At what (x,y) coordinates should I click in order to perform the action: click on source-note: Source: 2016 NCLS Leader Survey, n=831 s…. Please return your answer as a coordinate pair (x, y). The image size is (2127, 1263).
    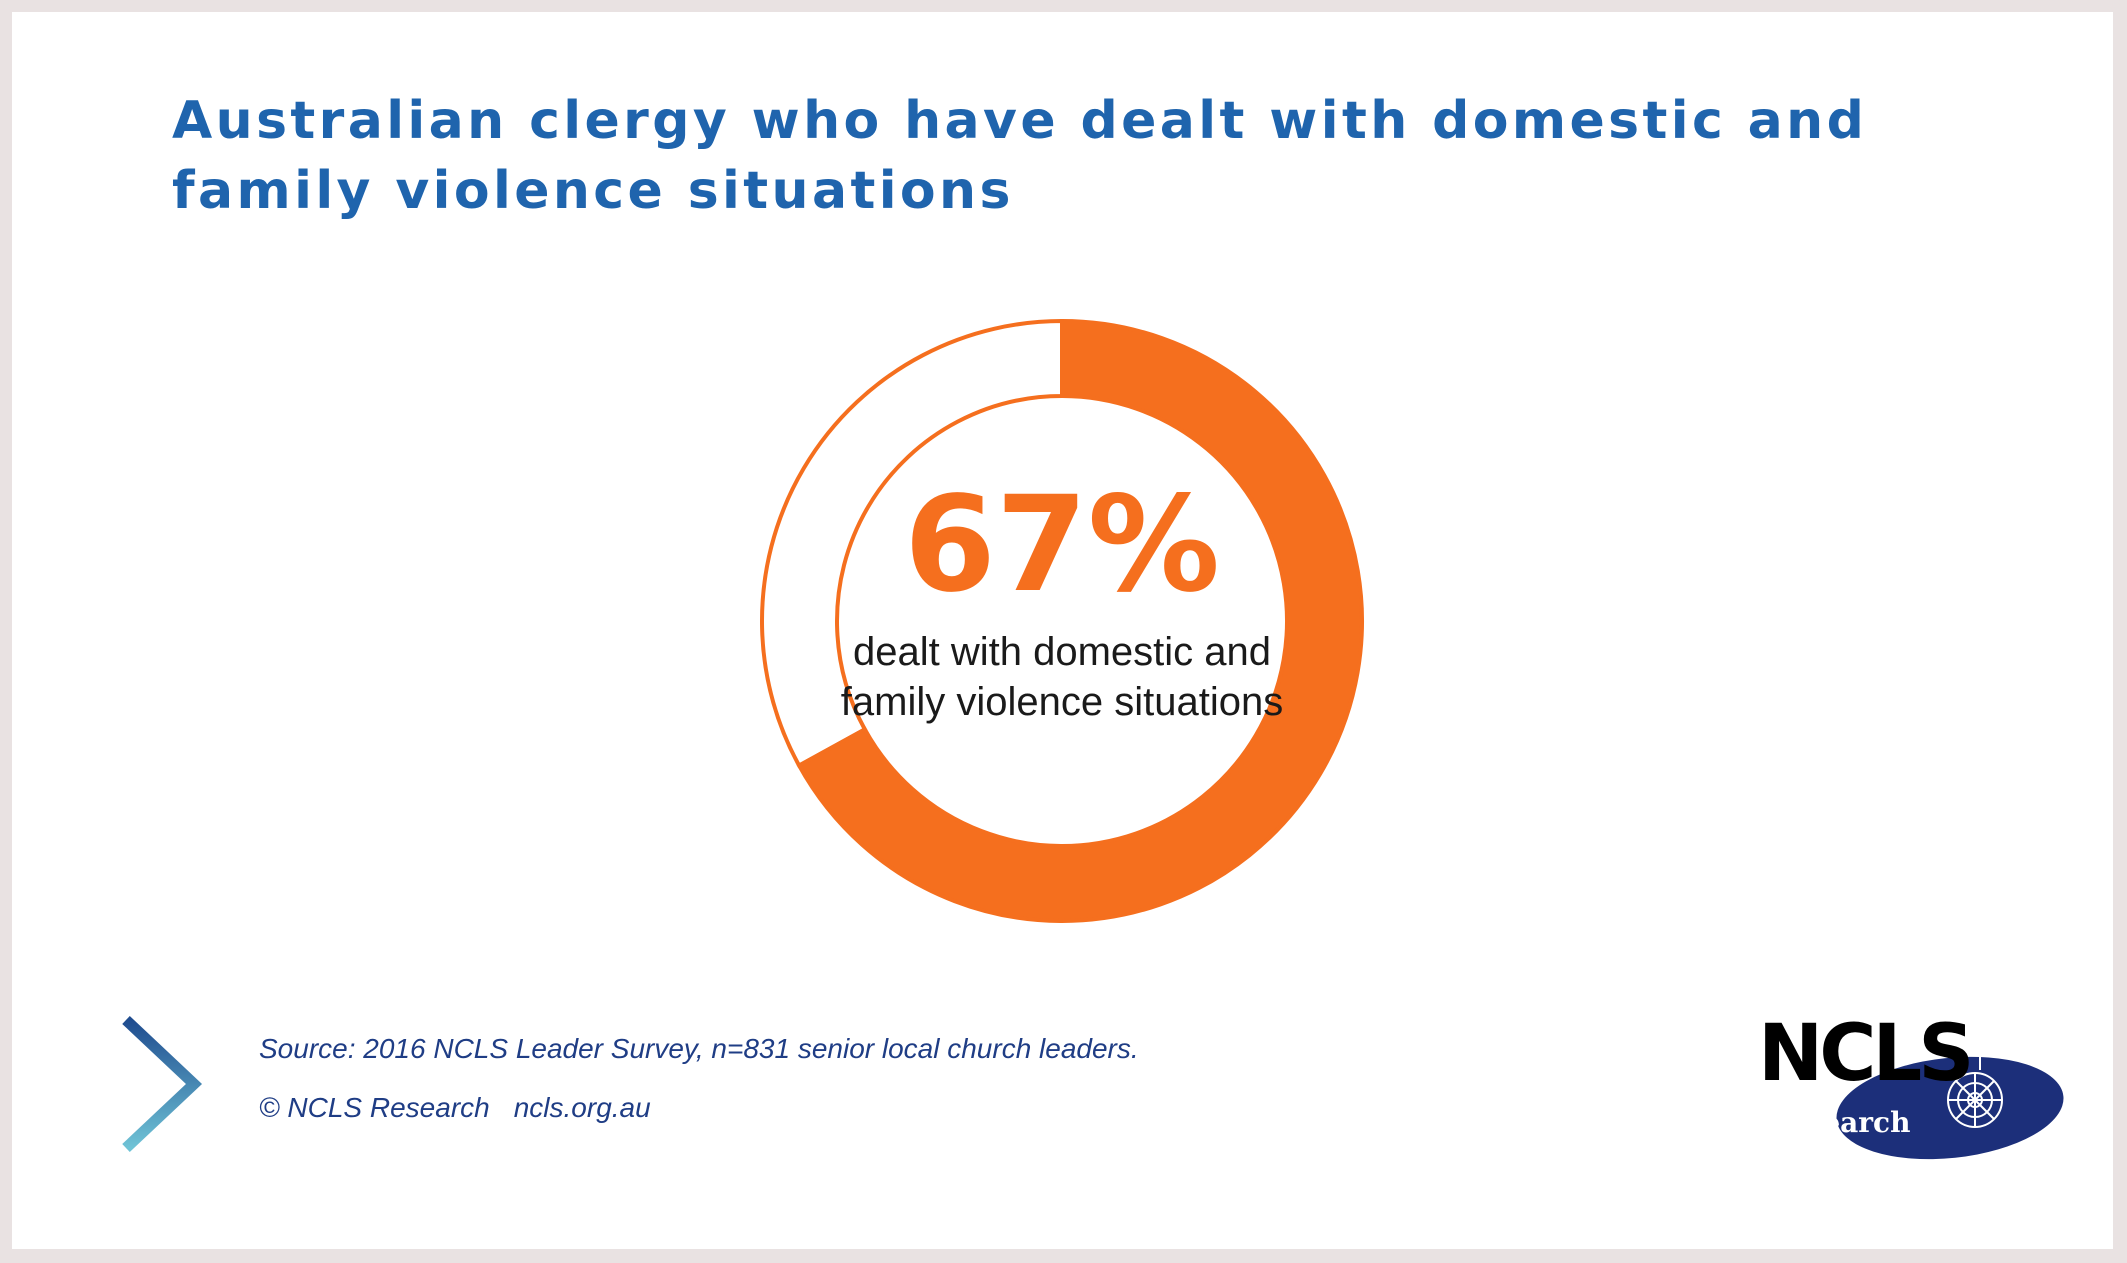
    Looking at the image, I should click on (699, 1048).